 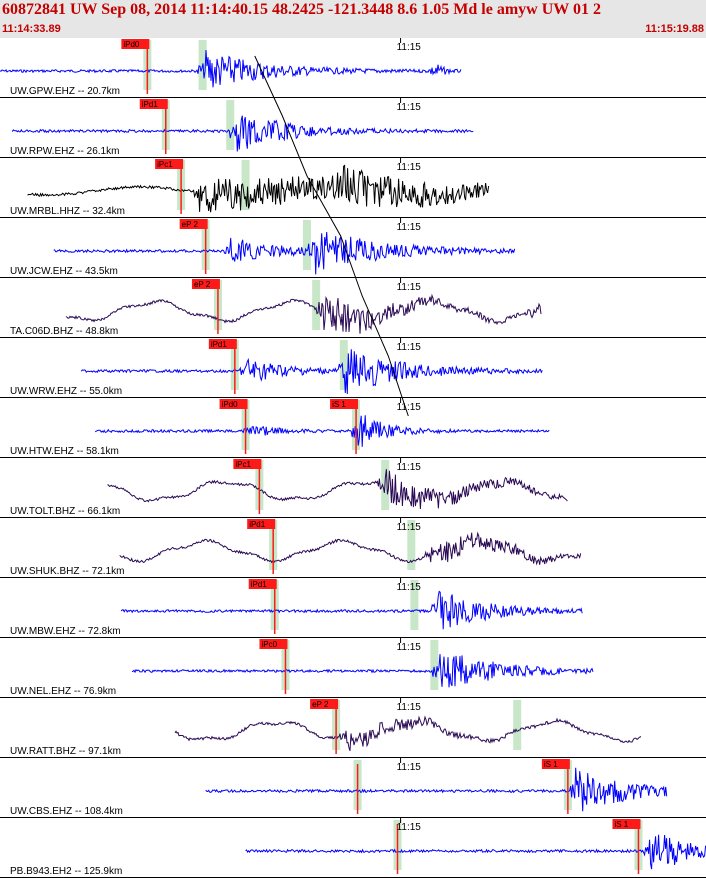 What do you see at coordinates (63, 691) in the screenshot?
I see `station-label: UW.NEL.EHZ -- 76.9km` at bounding box center [63, 691].